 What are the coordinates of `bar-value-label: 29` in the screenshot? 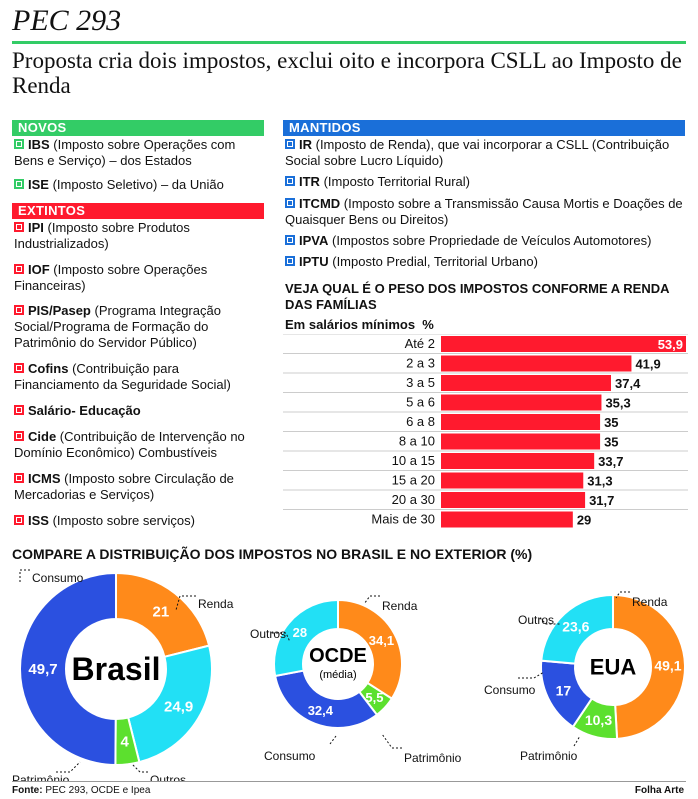 It's located at (584, 520).